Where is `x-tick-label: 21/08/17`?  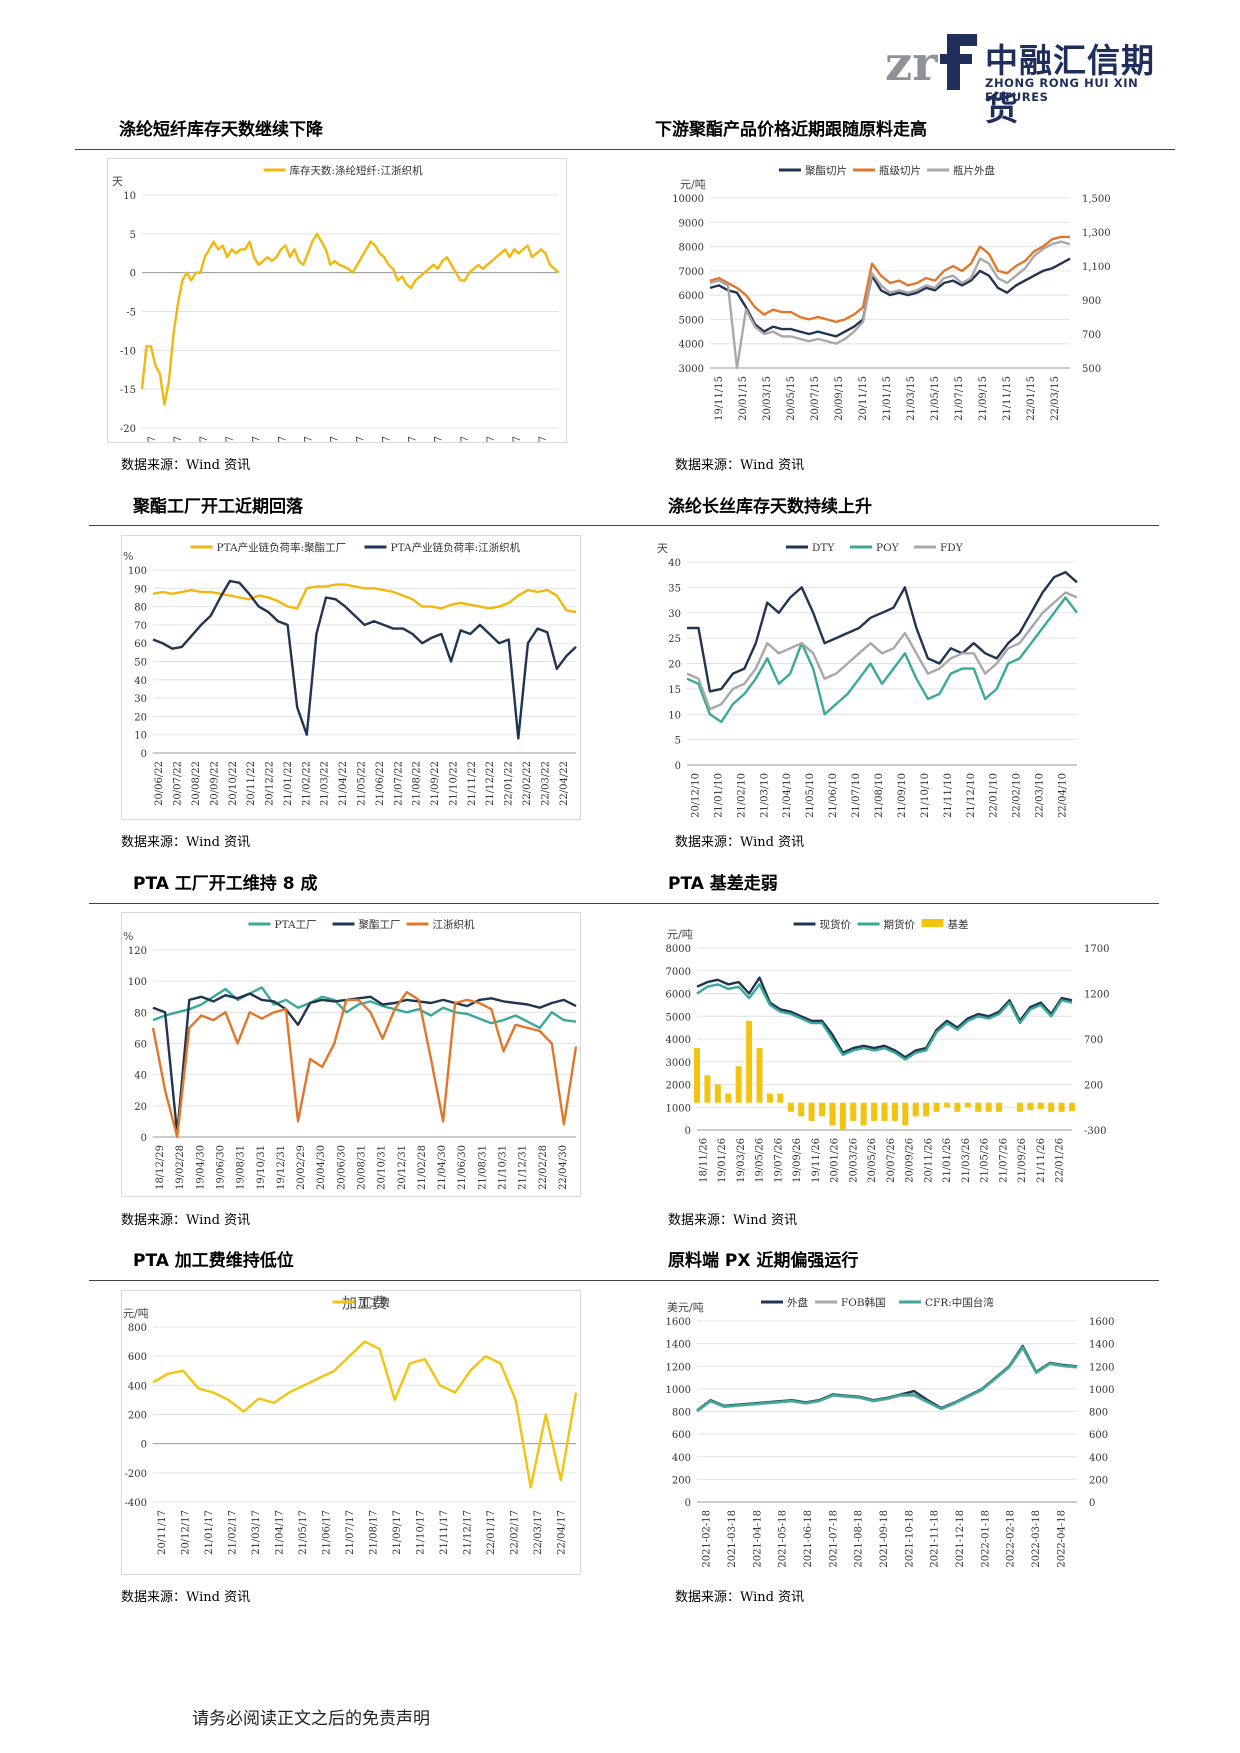 x-tick-label: 21/08/17 is located at coordinates (373, 1532).